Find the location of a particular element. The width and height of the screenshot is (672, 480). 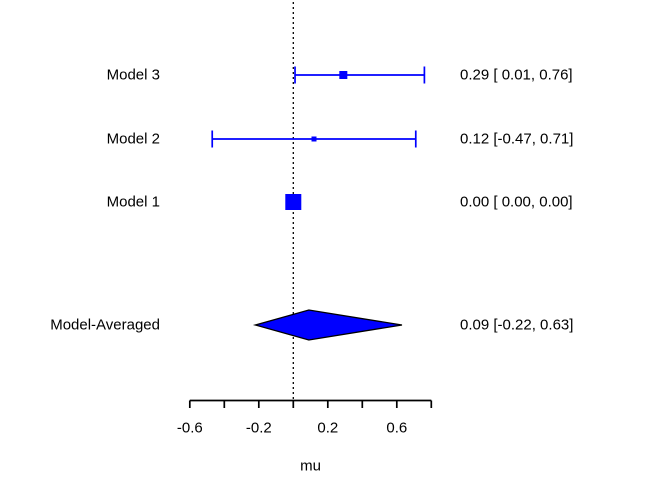

row-label: Model-Averaged is located at coordinates (105, 325).